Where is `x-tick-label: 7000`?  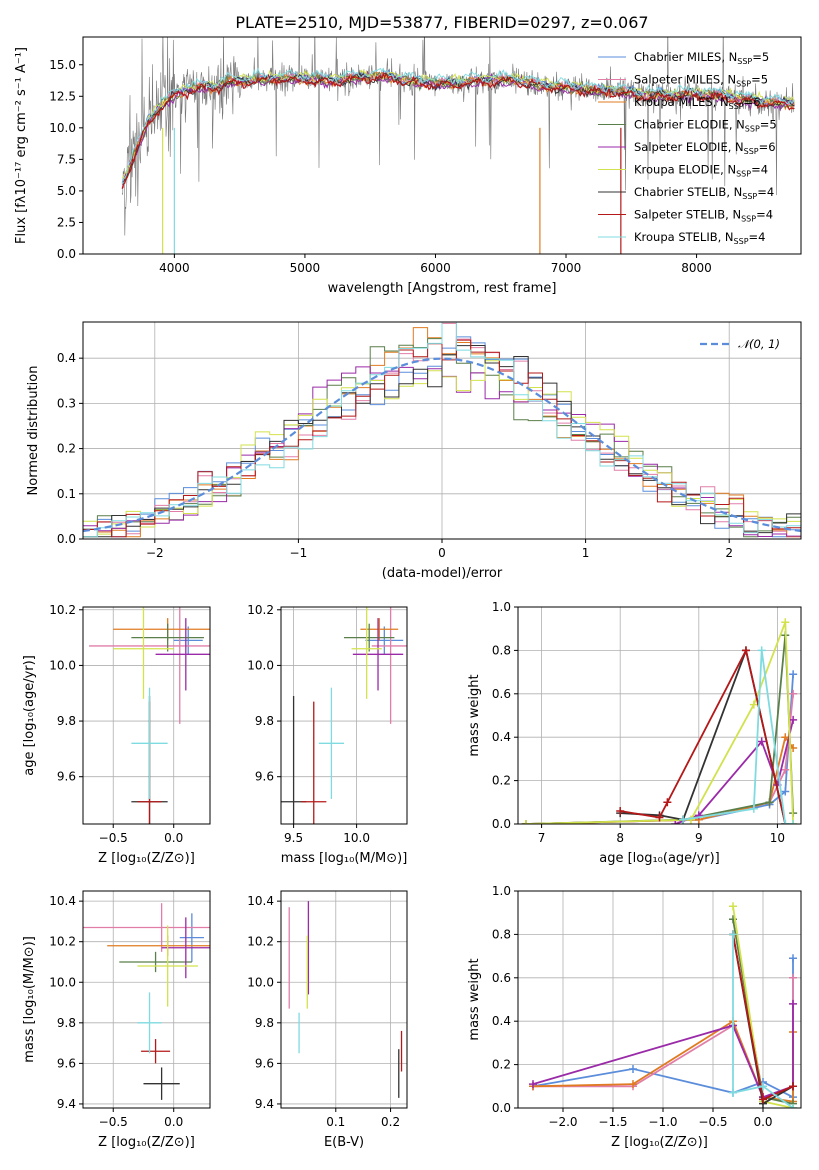 x-tick-label: 7000 is located at coordinates (566, 268).